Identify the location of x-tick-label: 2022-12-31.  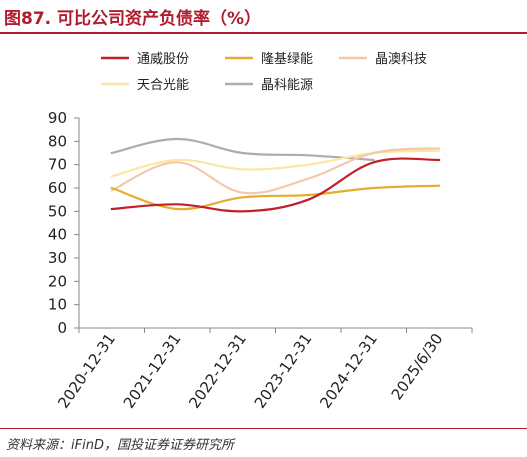
(217, 371).